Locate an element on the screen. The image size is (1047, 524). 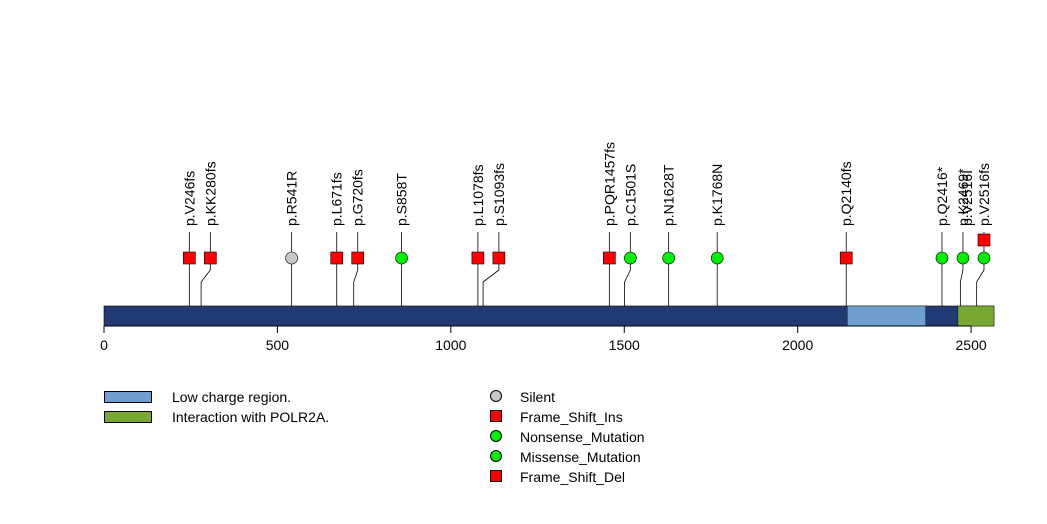
mutation-label: p.K2469* is located at coordinates (963, 197).